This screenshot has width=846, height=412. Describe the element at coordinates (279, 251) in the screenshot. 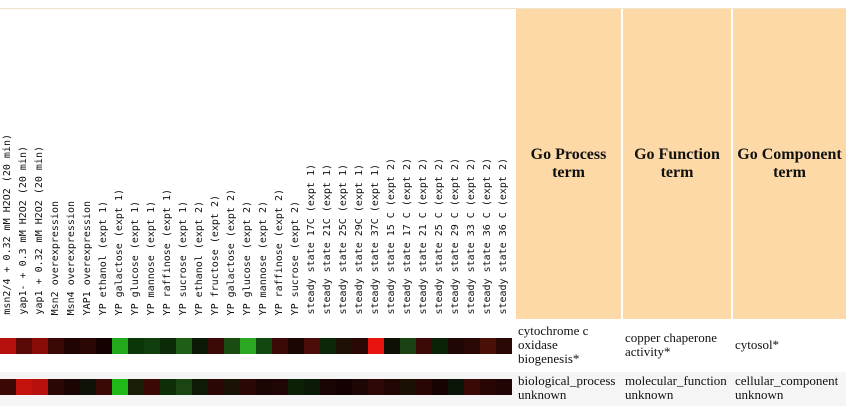

I see `sample-label: YP raffinose (expt 2)` at that location.